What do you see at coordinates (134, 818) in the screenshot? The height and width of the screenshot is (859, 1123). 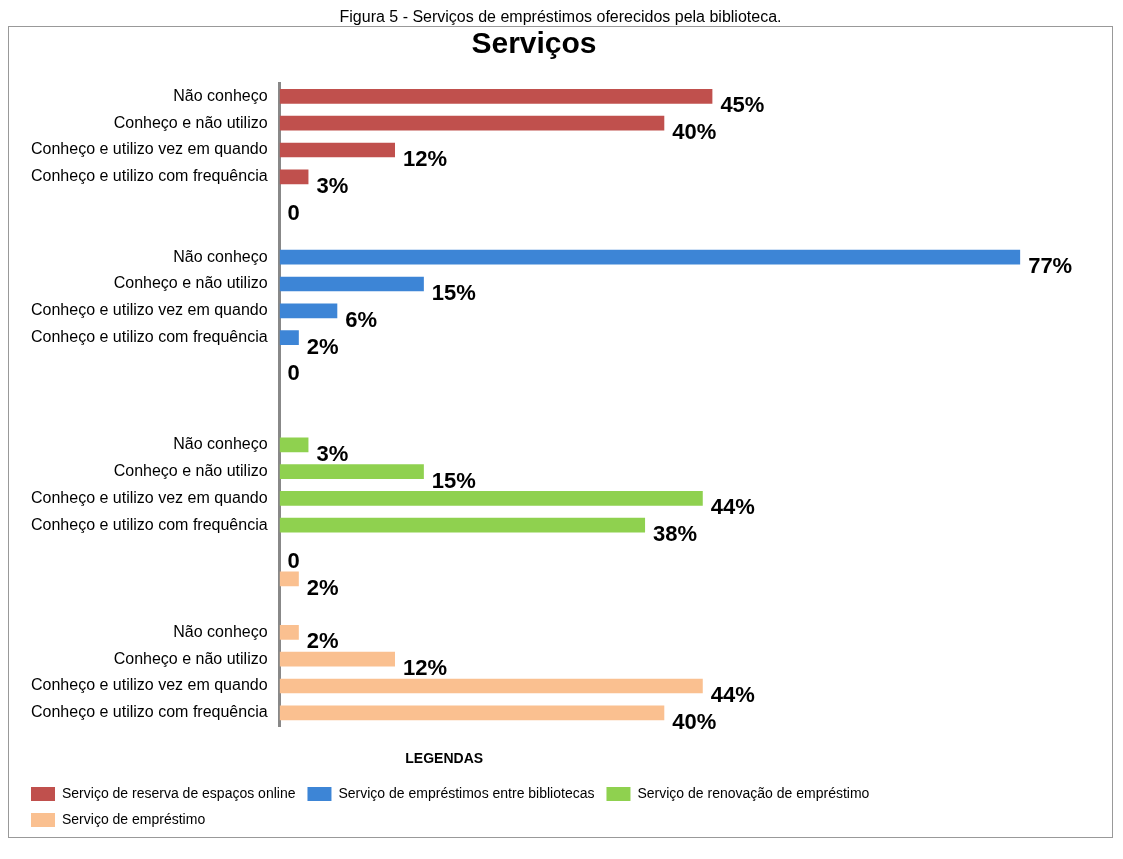 I see `legend-label: Serviço de empréstimo` at bounding box center [134, 818].